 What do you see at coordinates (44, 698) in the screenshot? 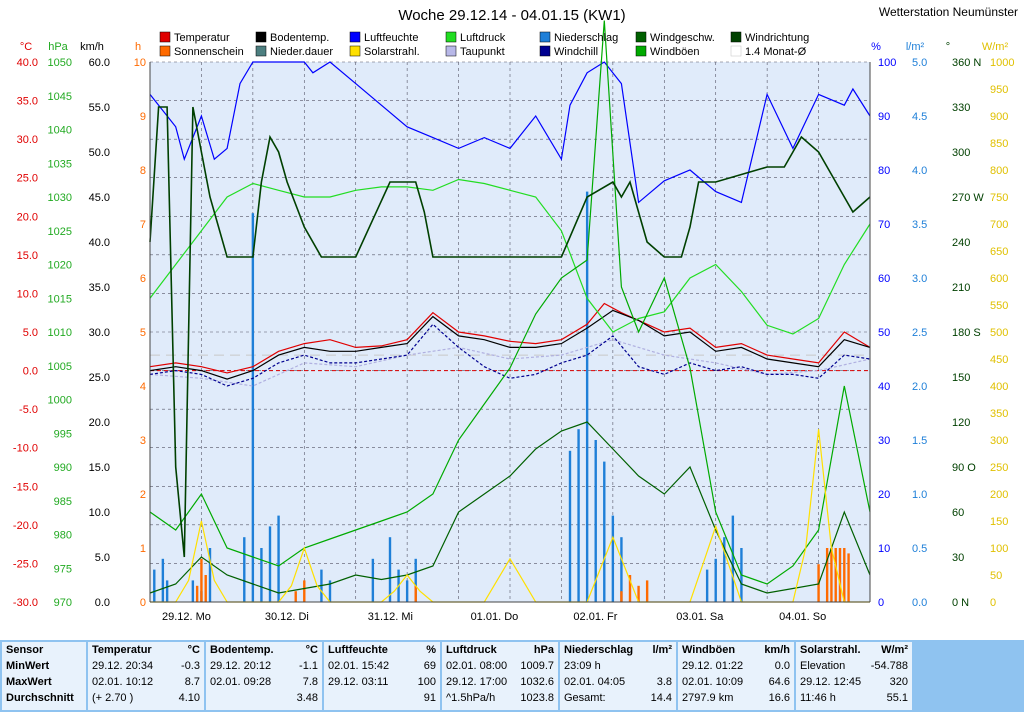
I see `stats-row: Durchschnitt` at bounding box center [44, 698].